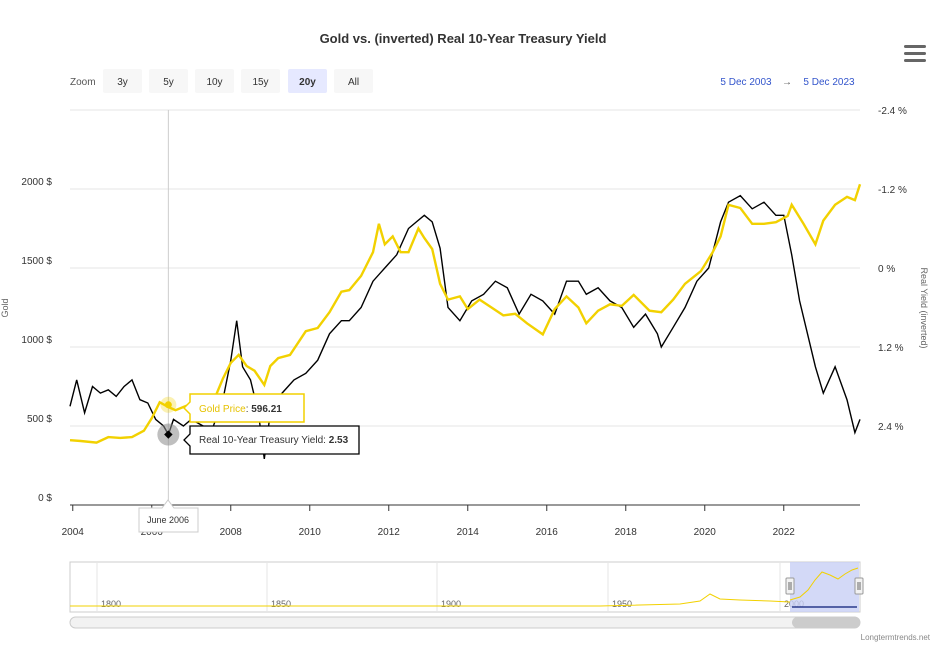 The width and height of the screenshot is (947, 645). I want to click on zoom-button-label: 15y, so click(260, 82).